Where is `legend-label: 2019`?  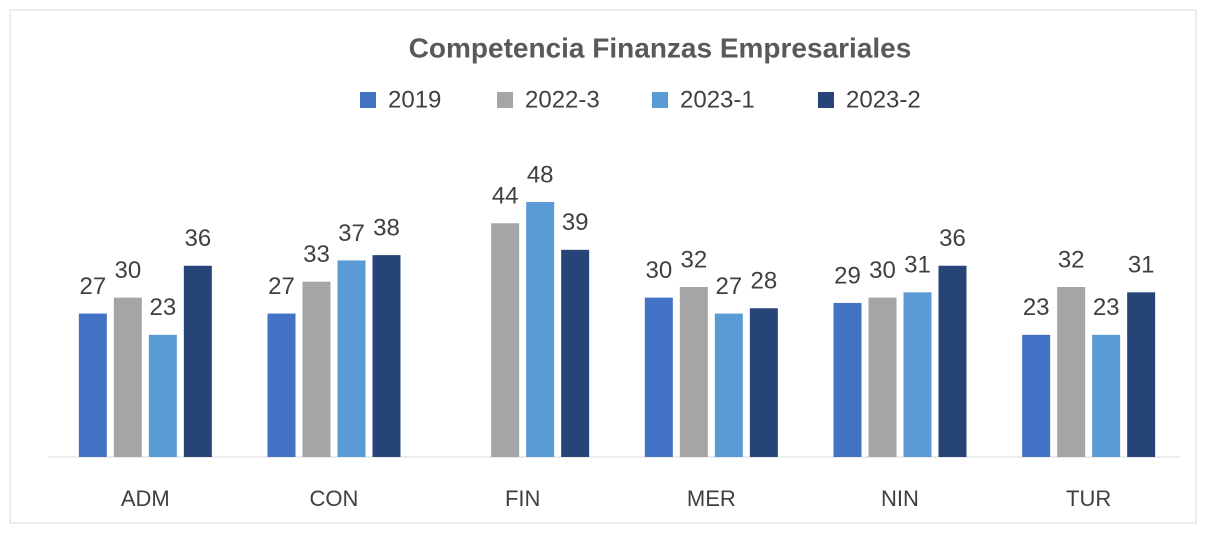
legend-label: 2019 is located at coordinates (414, 99).